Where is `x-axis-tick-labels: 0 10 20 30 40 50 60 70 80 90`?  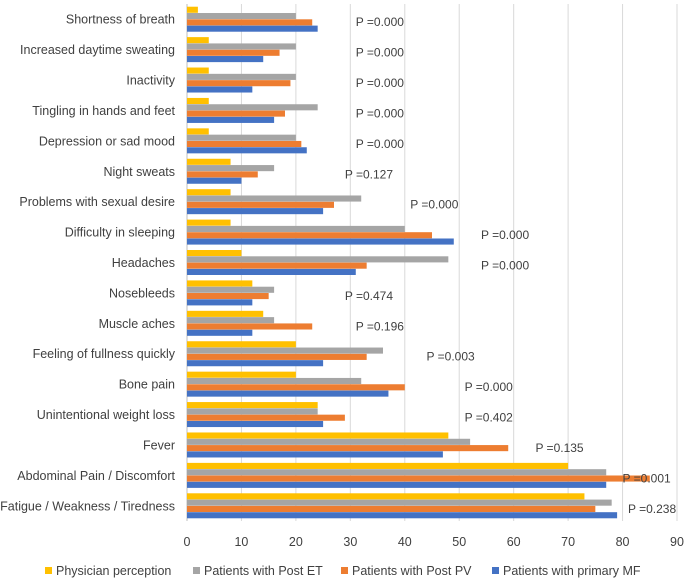
x-axis-tick-labels: 0 10 20 30 40 50 60 70 80 90 is located at coordinates (434, 542).